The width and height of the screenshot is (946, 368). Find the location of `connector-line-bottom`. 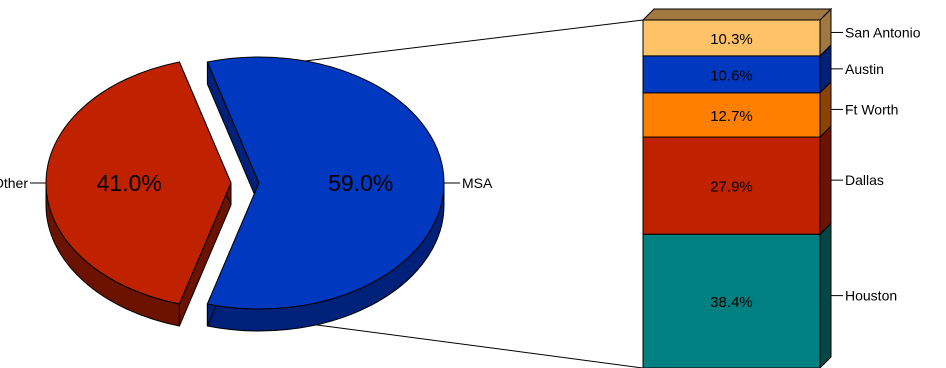

connector-line-bottom is located at coordinates (480, 346).